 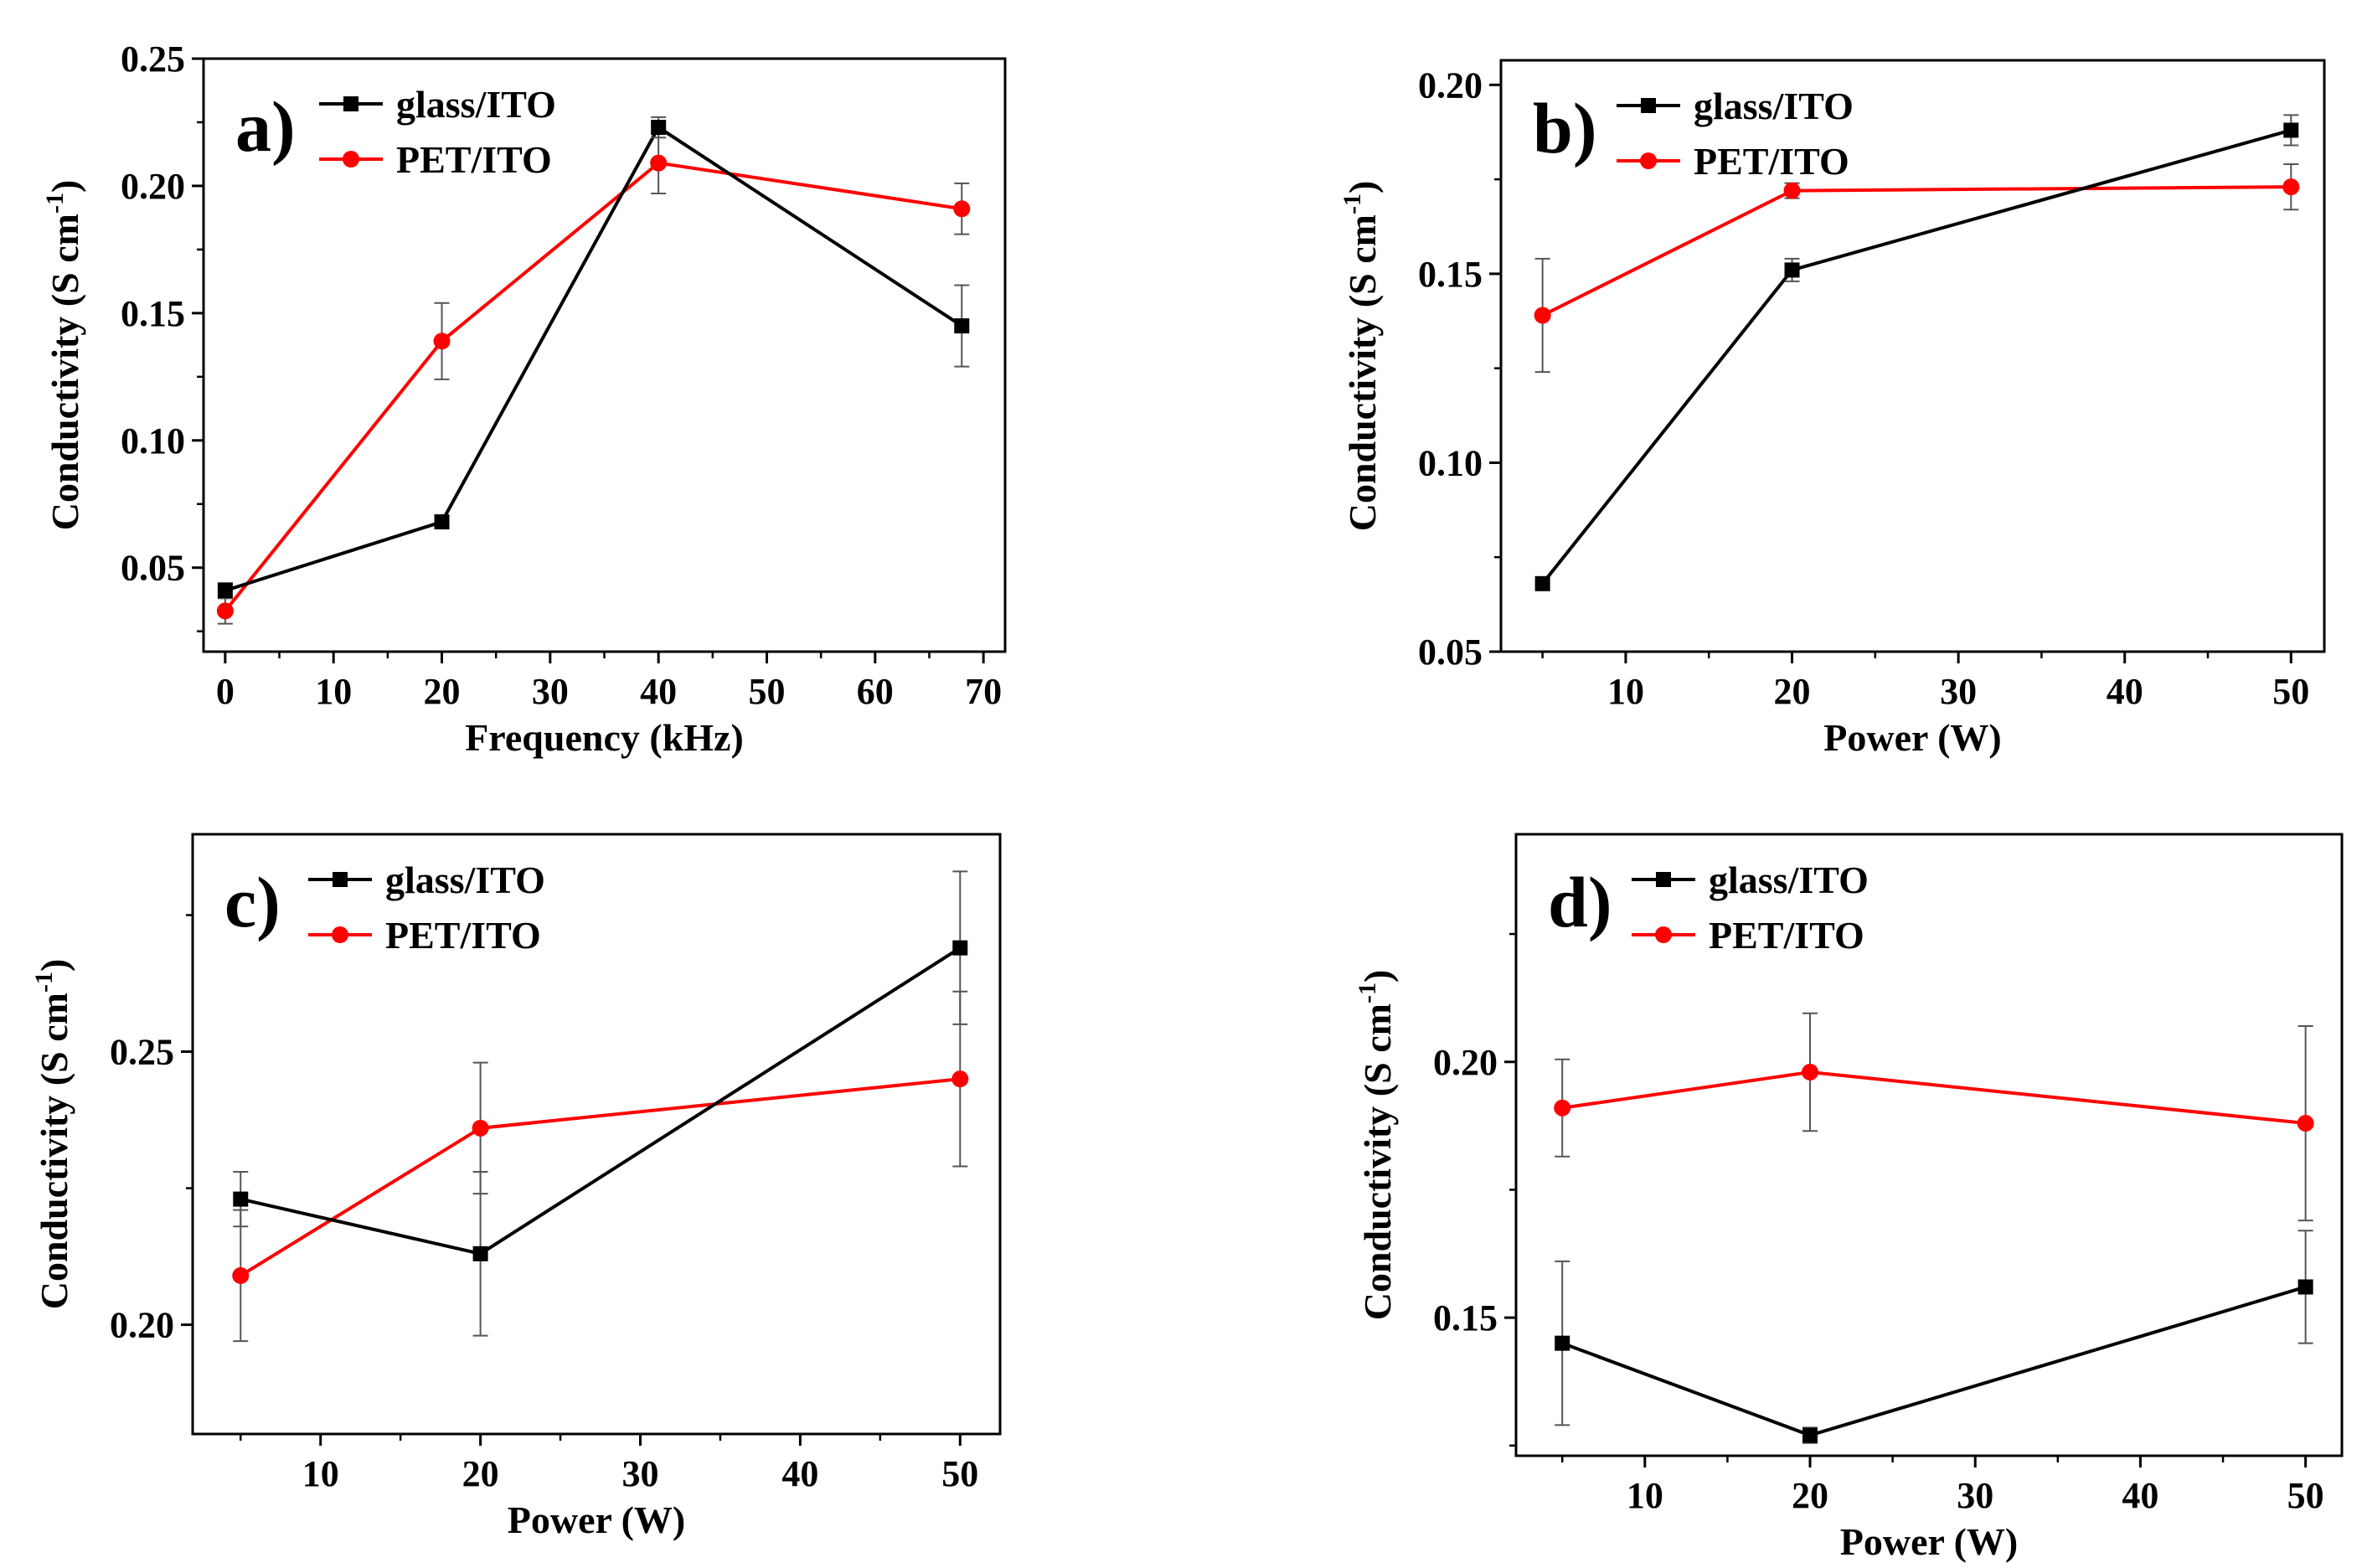 I want to click on x-axis-label: Frequency (kHz), so click(x=604, y=738).